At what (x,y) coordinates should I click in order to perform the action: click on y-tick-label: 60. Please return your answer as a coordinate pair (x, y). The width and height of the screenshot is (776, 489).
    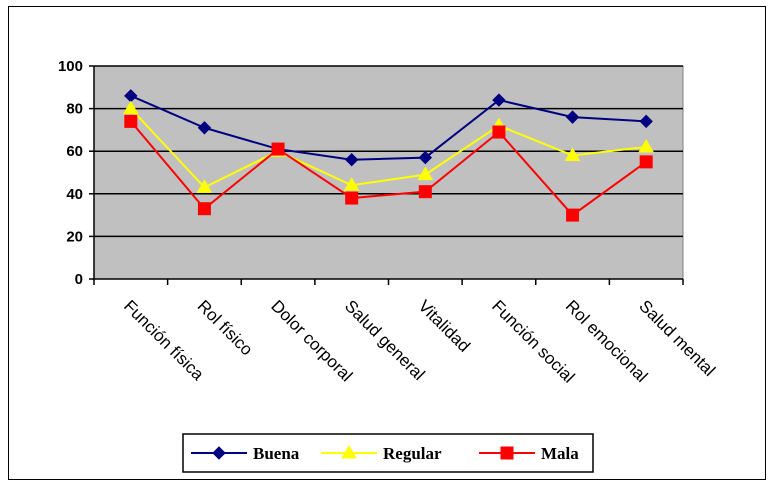
    Looking at the image, I should click on (74, 151).